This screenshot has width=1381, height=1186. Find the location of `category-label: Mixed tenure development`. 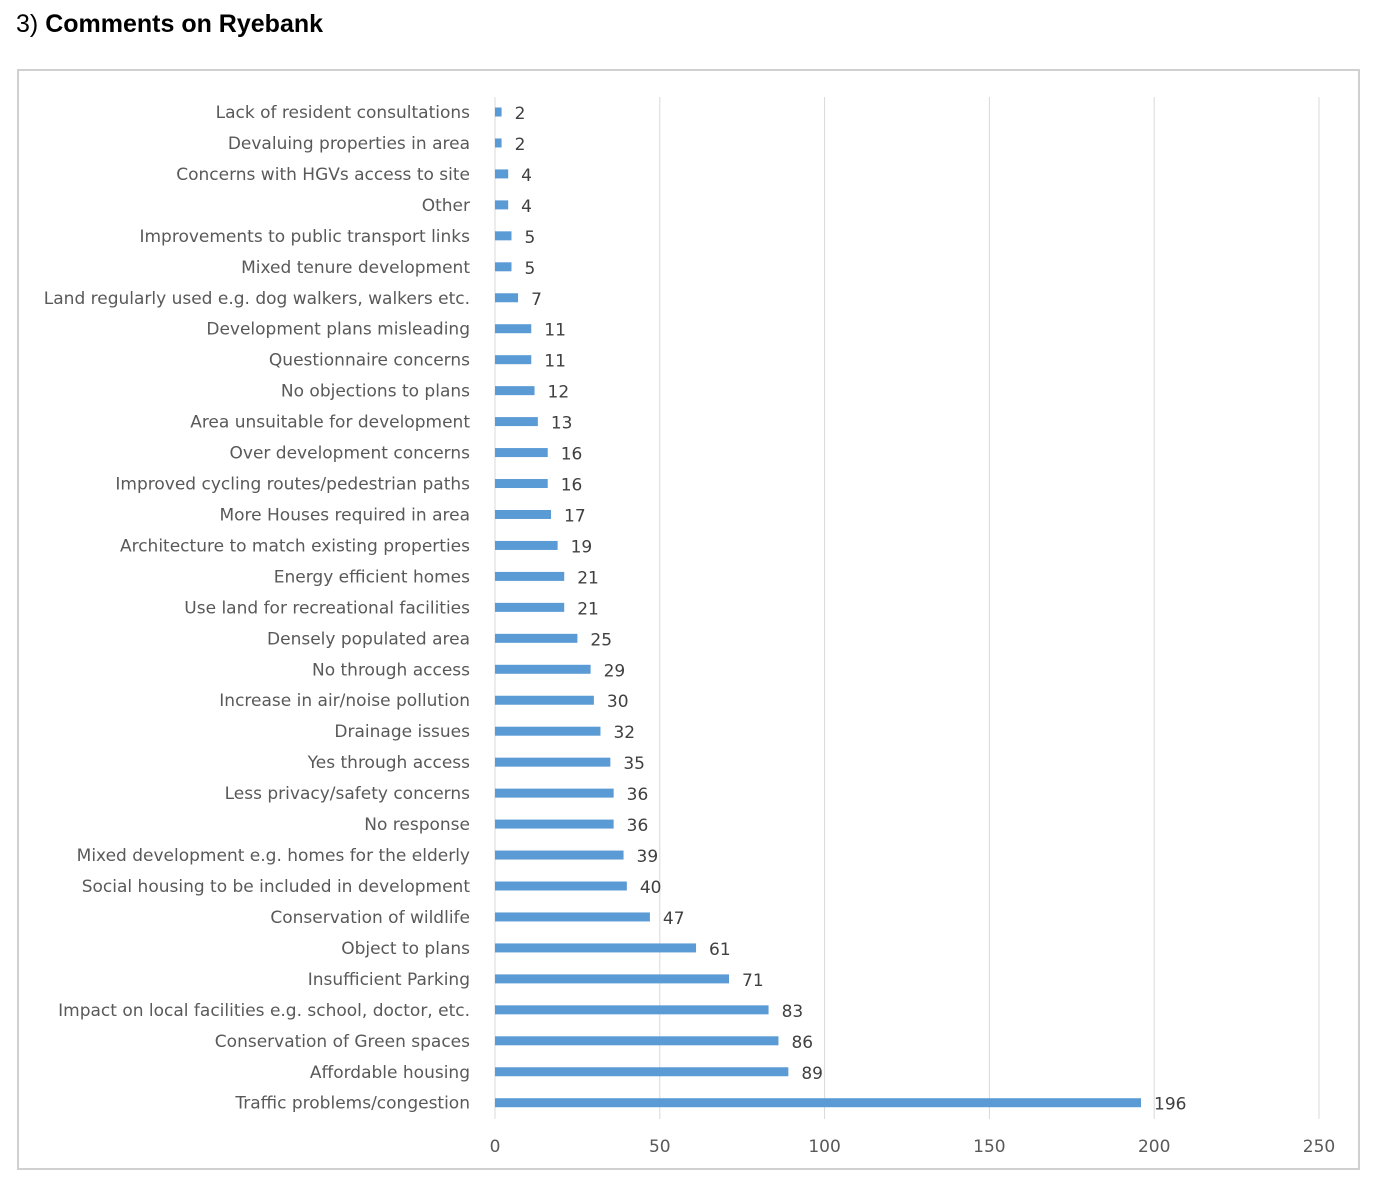

category-label: Mixed tenure development is located at coordinates (355, 268).